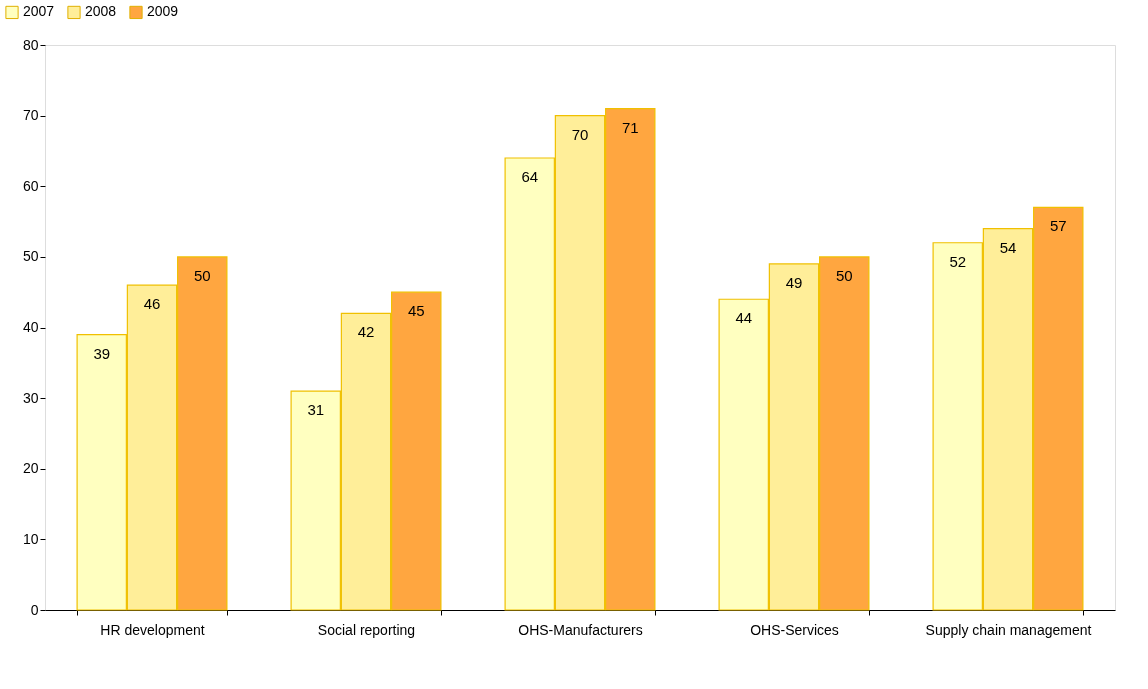 The width and height of the screenshot is (1148, 689). What do you see at coordinates (530, 176) in the screenshot?
I see `data-label: 64` at bounding box center [530, 176].